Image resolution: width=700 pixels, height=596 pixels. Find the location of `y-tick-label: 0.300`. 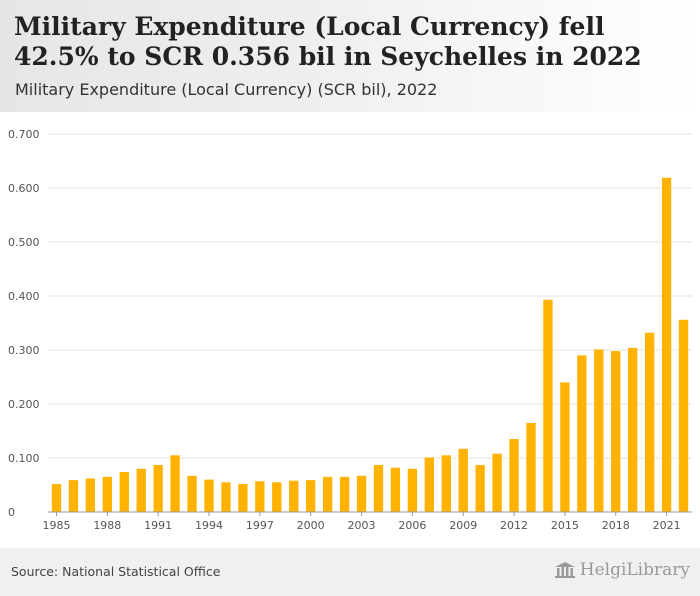

y-tick-label: 0.300 is located at coordinates (24, 350).